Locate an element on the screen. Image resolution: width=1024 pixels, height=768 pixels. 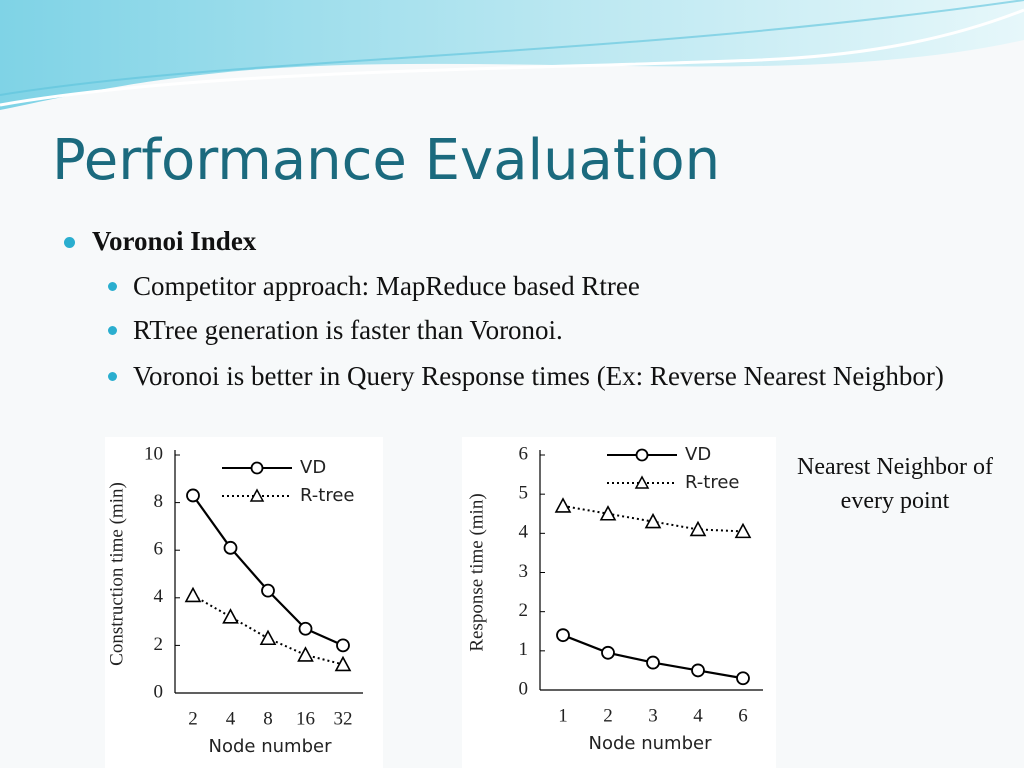
y-tick-label: 8 is located at coordinates (159, 501).